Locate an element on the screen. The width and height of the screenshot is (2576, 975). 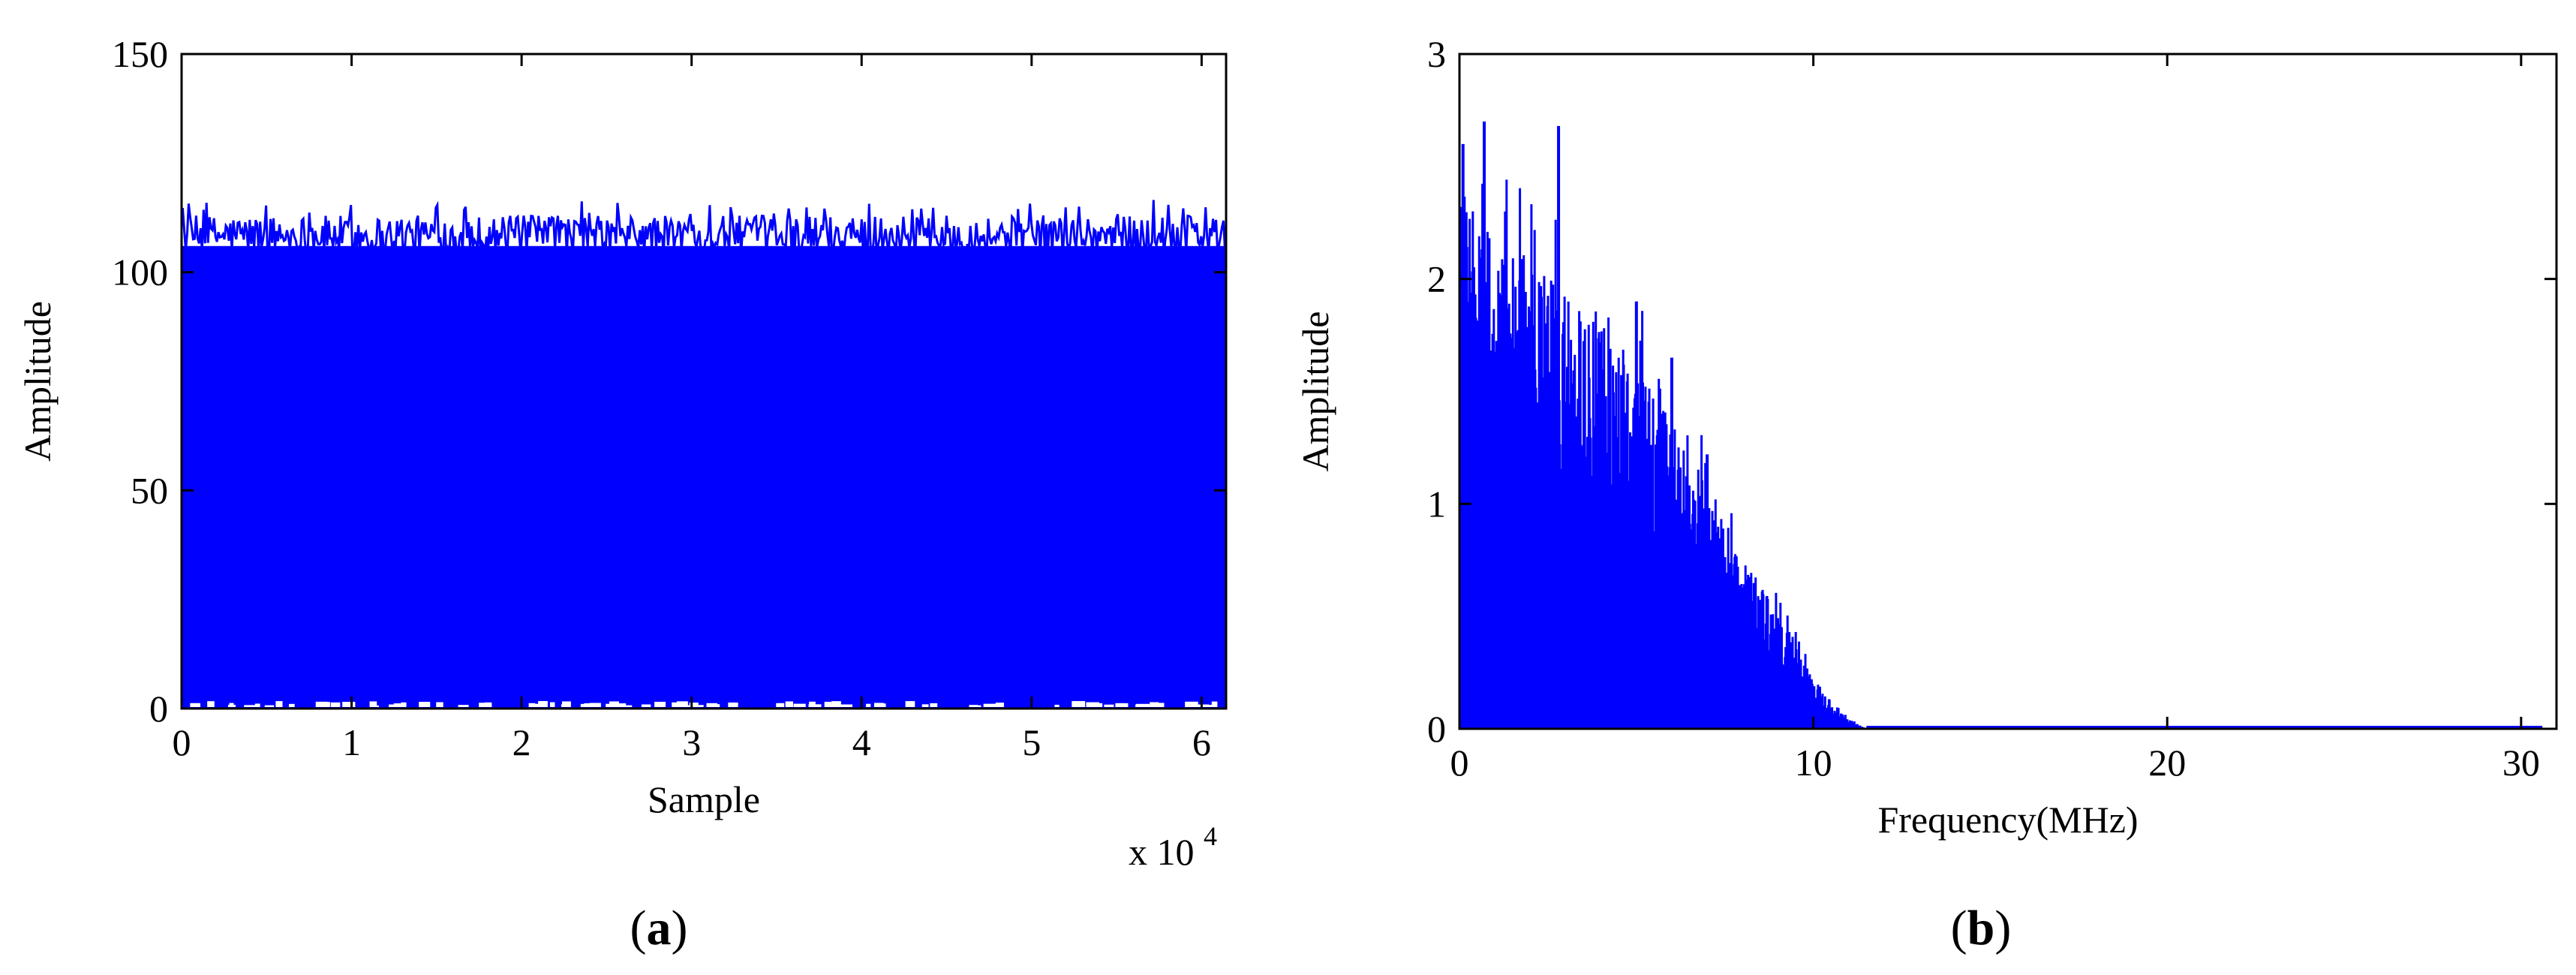
chart-b-panel-caption: (b) is located at coordinates (1981, 928).